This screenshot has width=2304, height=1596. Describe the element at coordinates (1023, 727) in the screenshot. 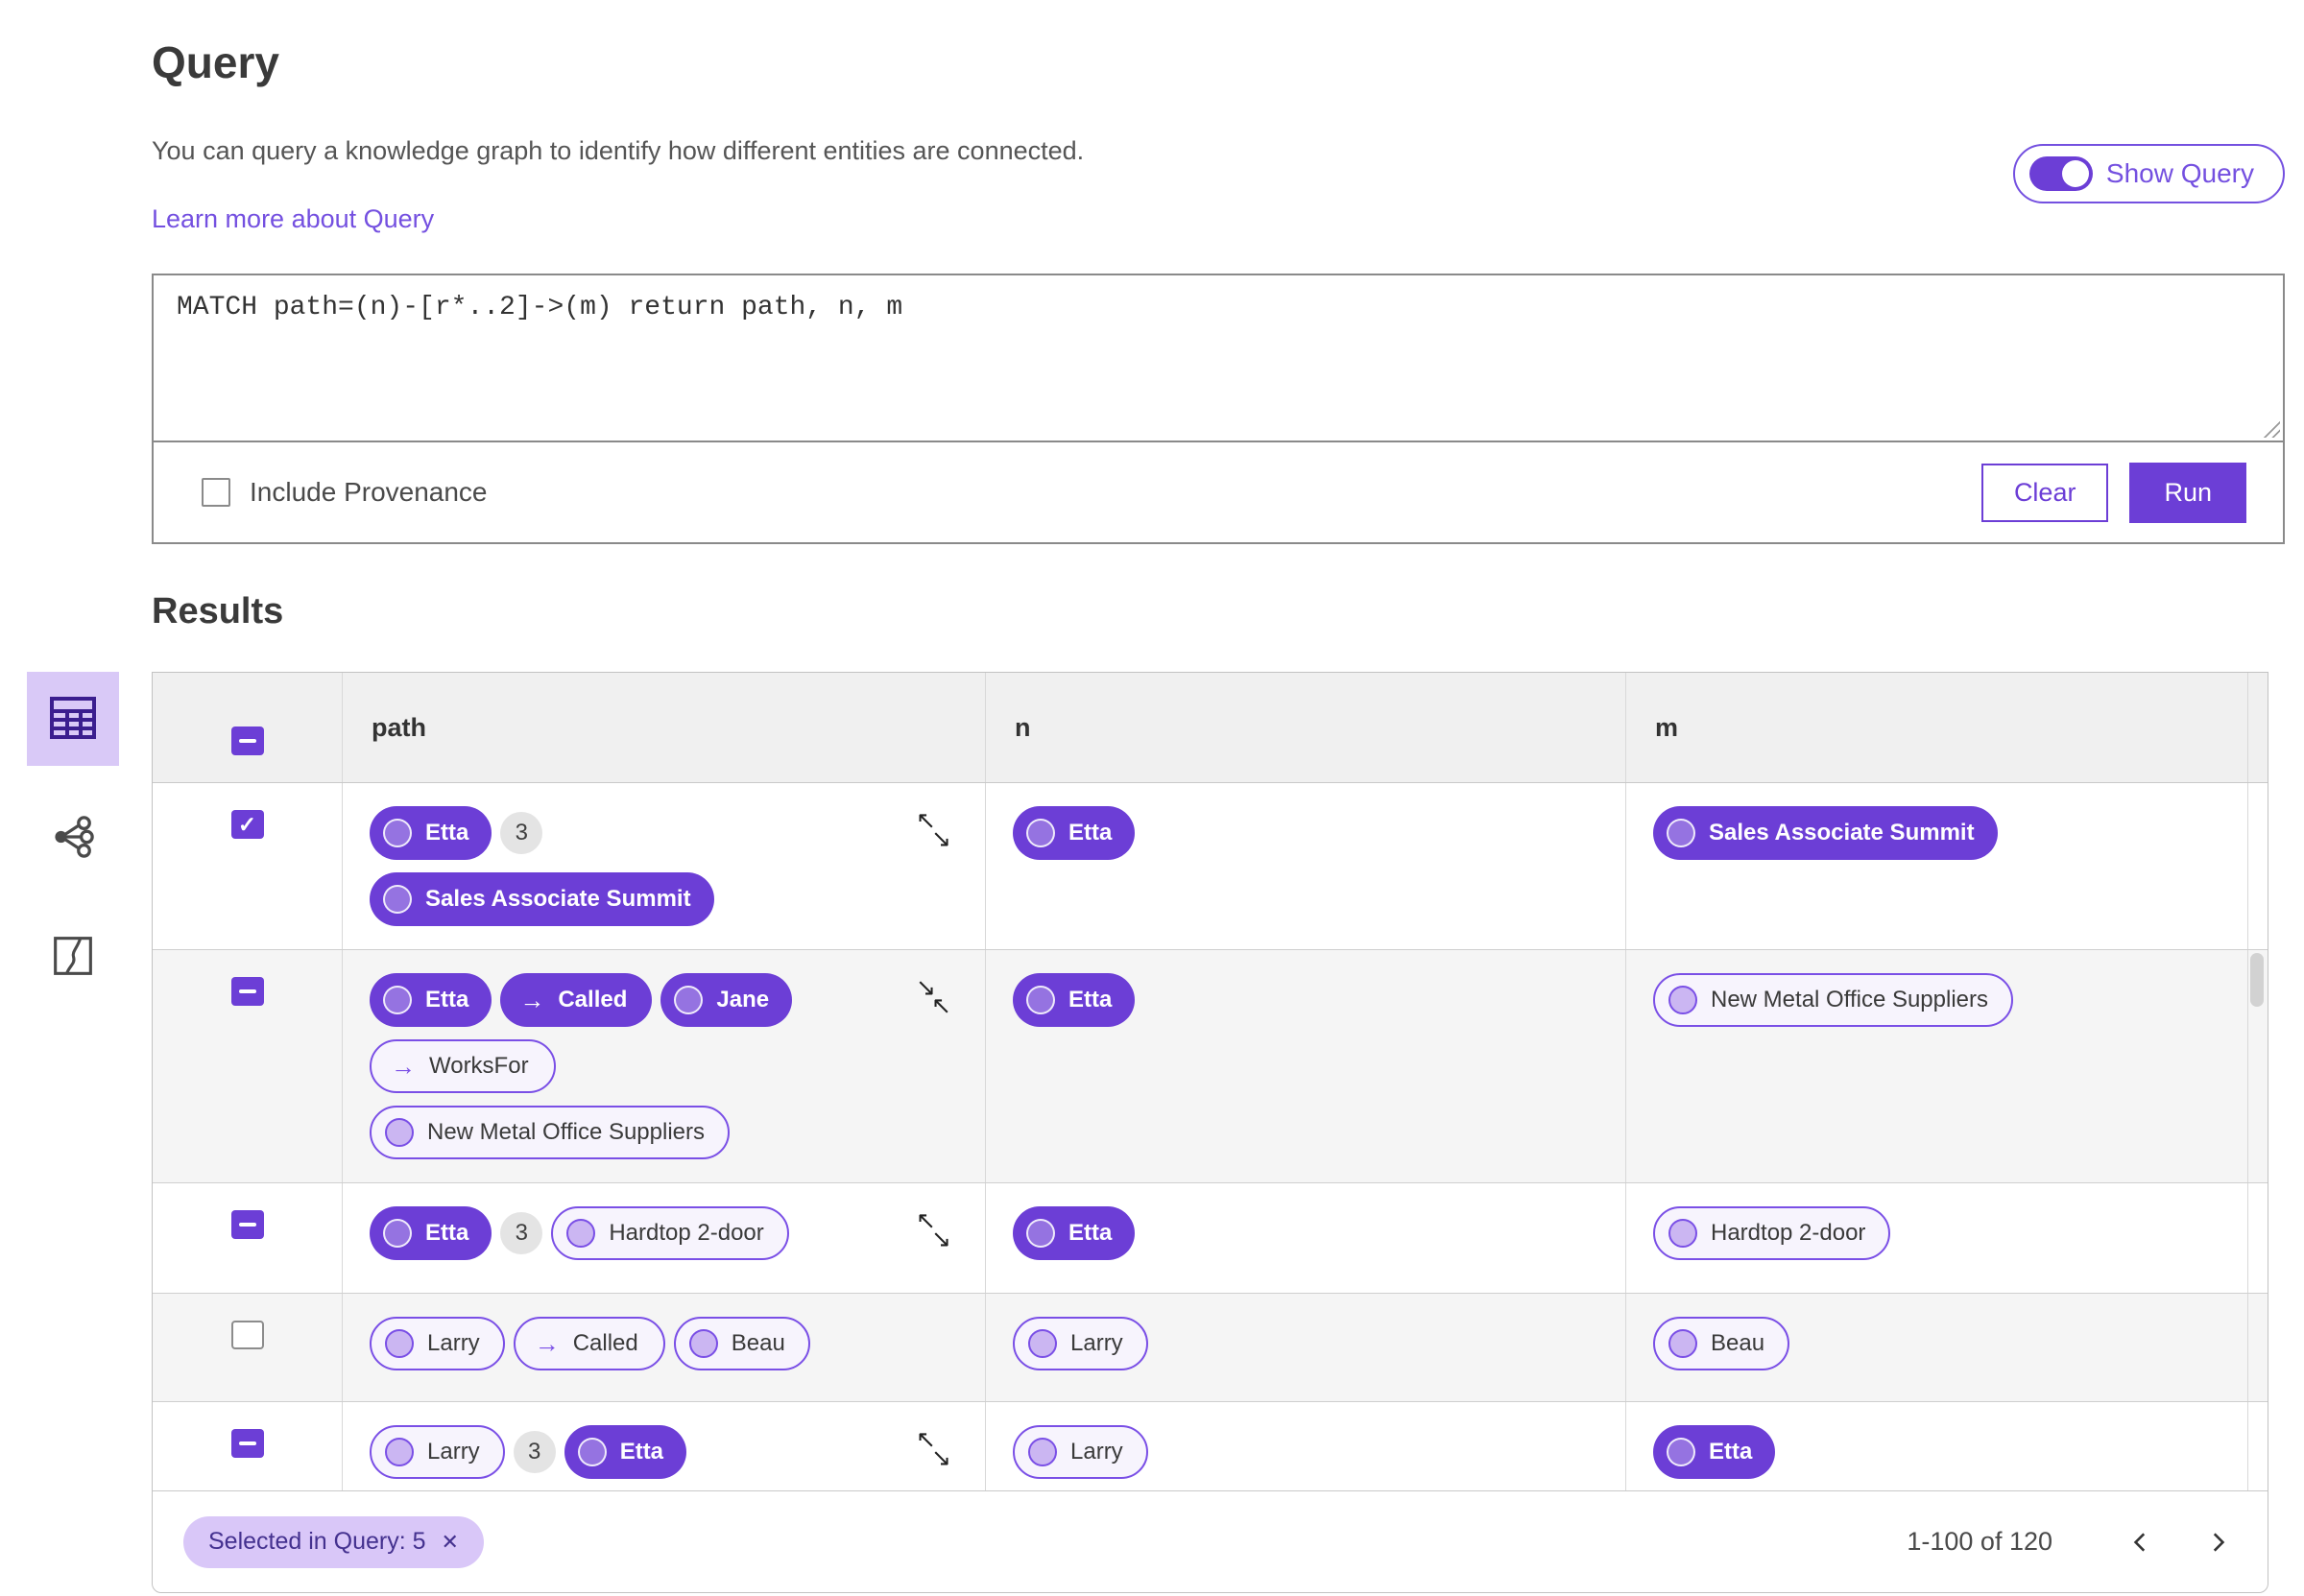

I see `column-header-n: n` at that location.